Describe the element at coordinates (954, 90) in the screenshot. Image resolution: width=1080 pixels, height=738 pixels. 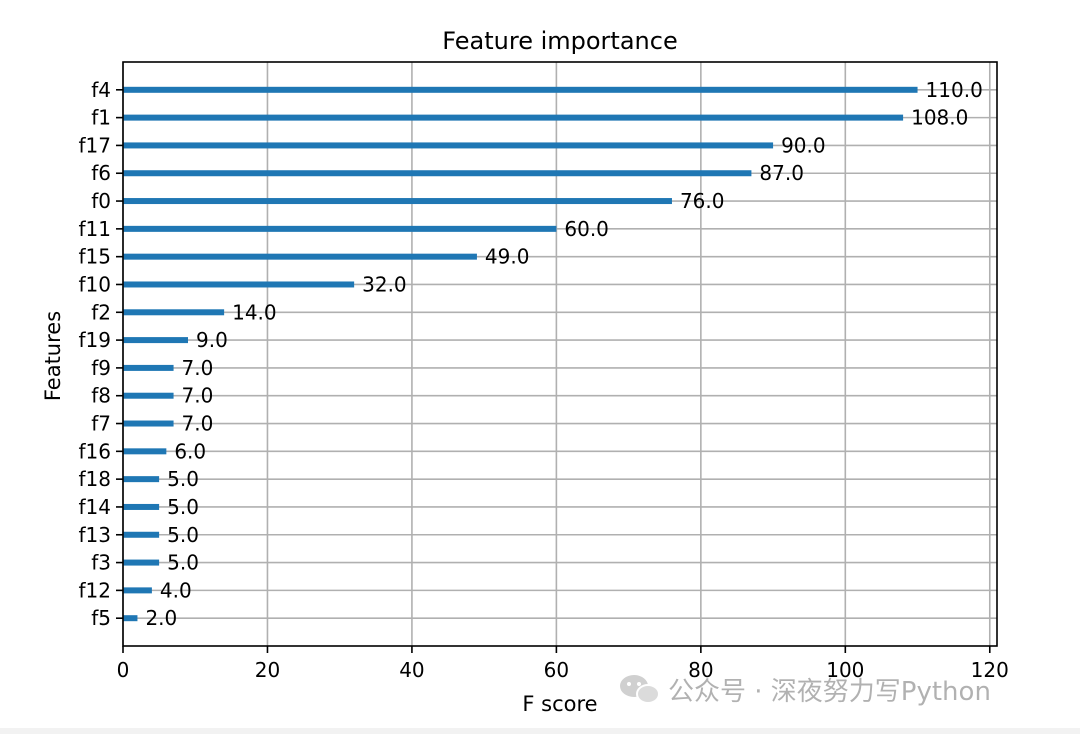
I see `value-label-f4: 110.0` at that location.